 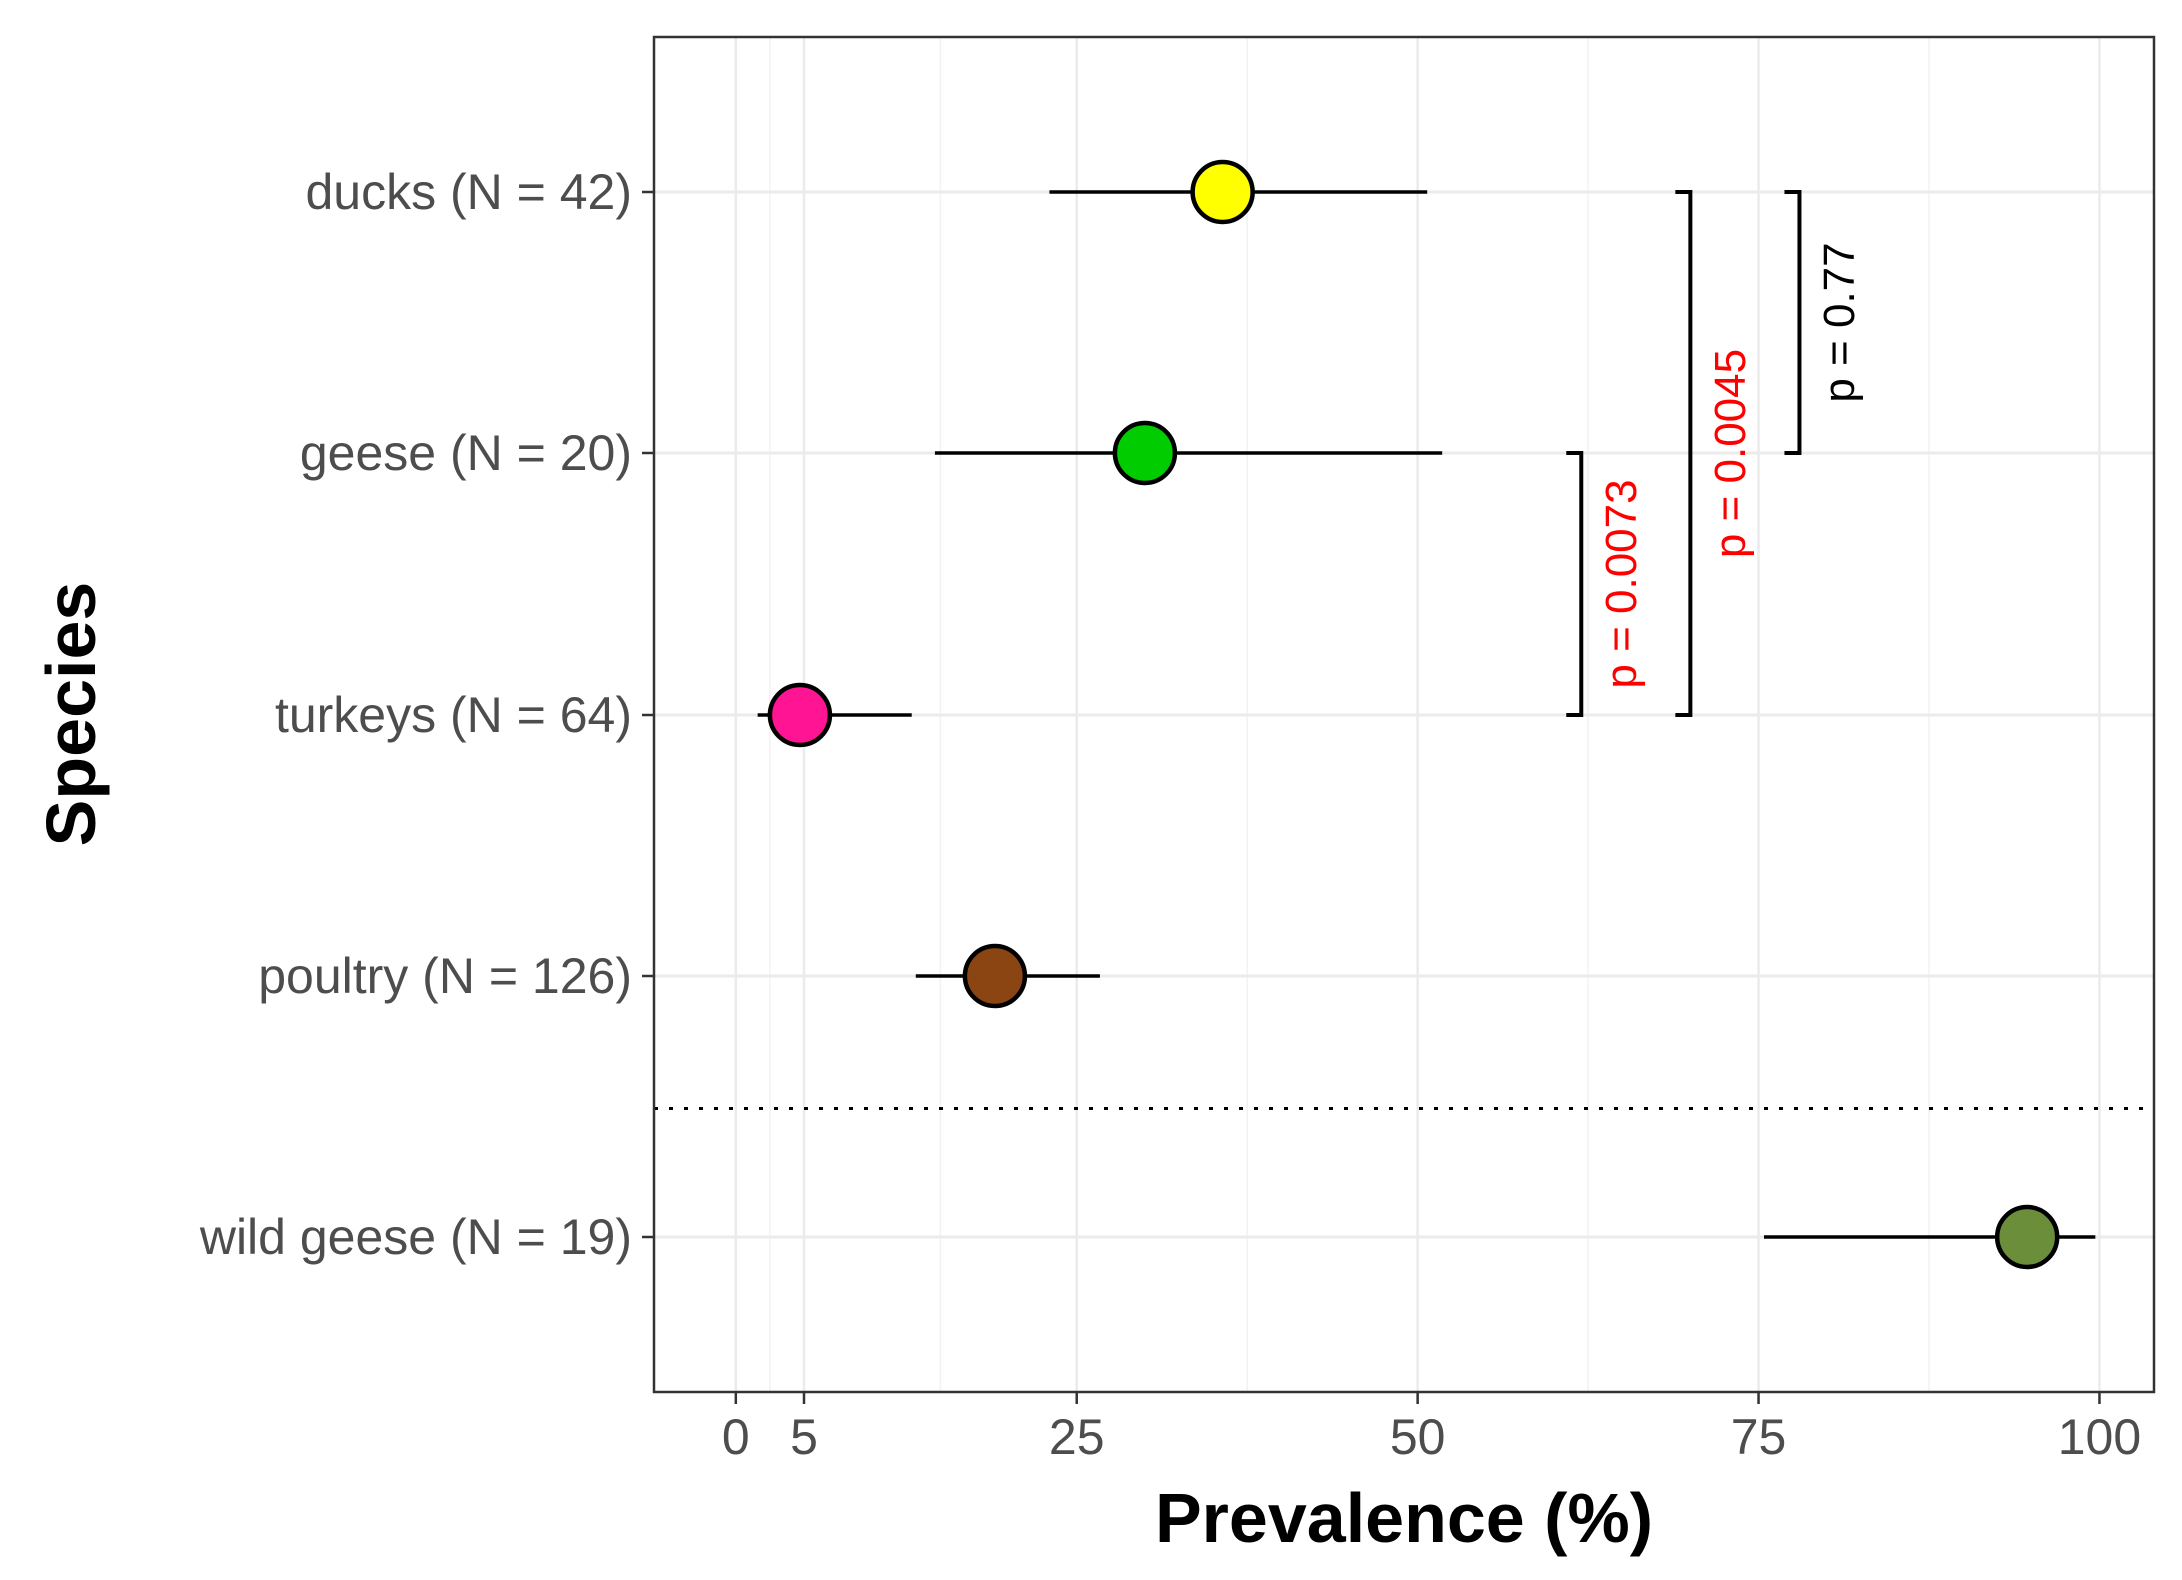 I want to click on p-value-label: p = 0.0073, so click(x=1621, y=583).